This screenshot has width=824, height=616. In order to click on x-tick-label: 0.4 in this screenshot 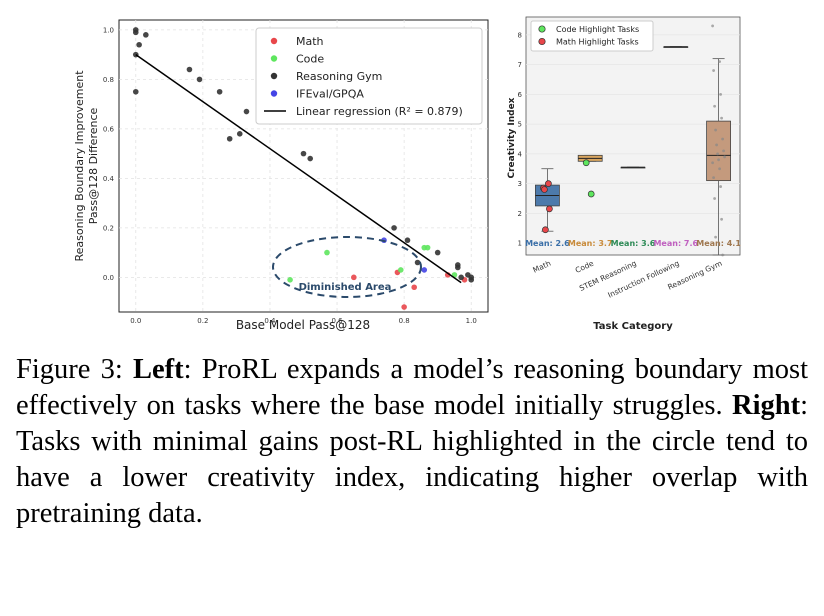, I will do `click(270, 321)`.